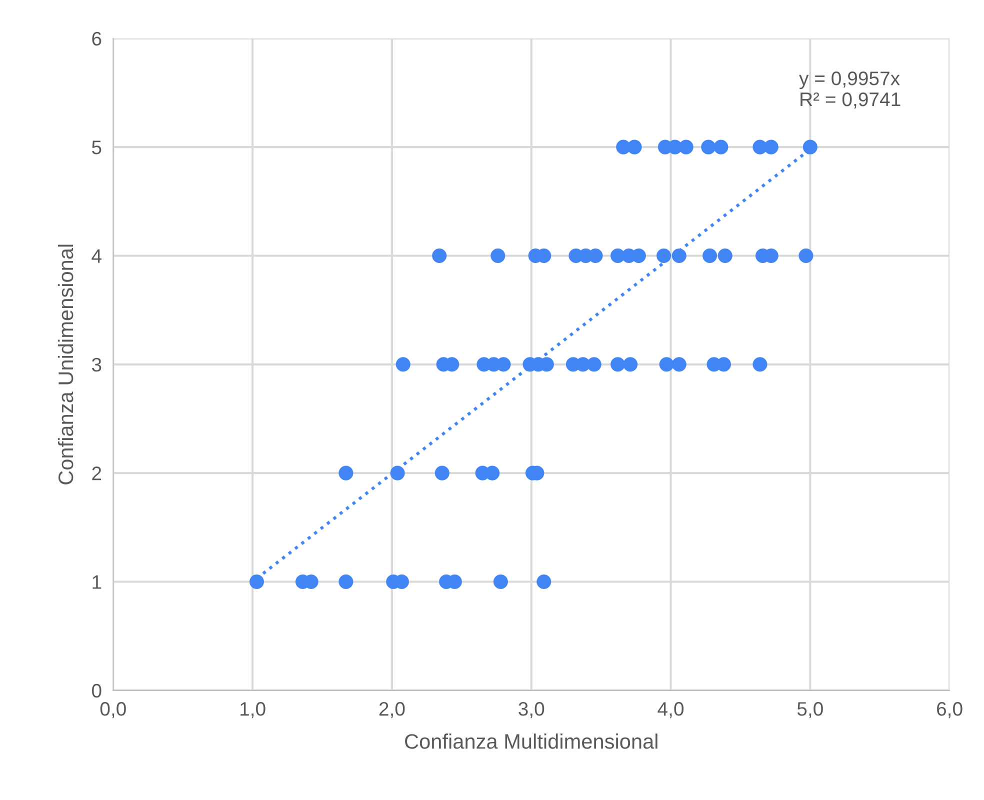  What do you see at coordinates (392, 710) in the screenshot?
I see `x-tick-label: 2,0` at bounding box center [392, 710].